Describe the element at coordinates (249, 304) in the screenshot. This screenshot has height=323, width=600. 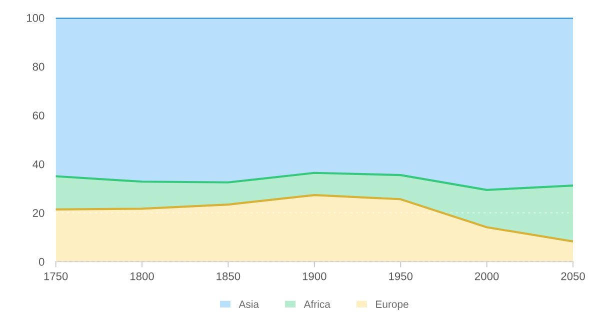
I see `legend-label: Asia` at that location.